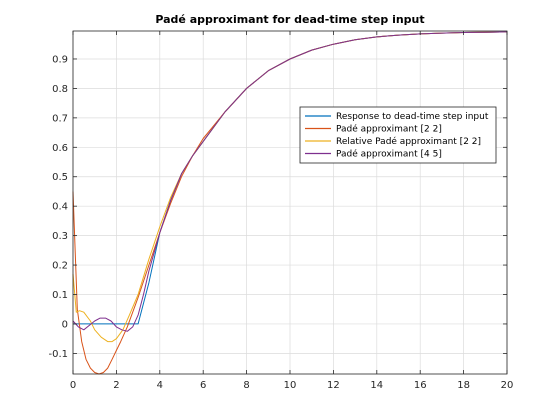 Image resolution: width=560 pixels, height=420 pixels. I want to click on y-tick-label: 0.7, so click(60, 118).